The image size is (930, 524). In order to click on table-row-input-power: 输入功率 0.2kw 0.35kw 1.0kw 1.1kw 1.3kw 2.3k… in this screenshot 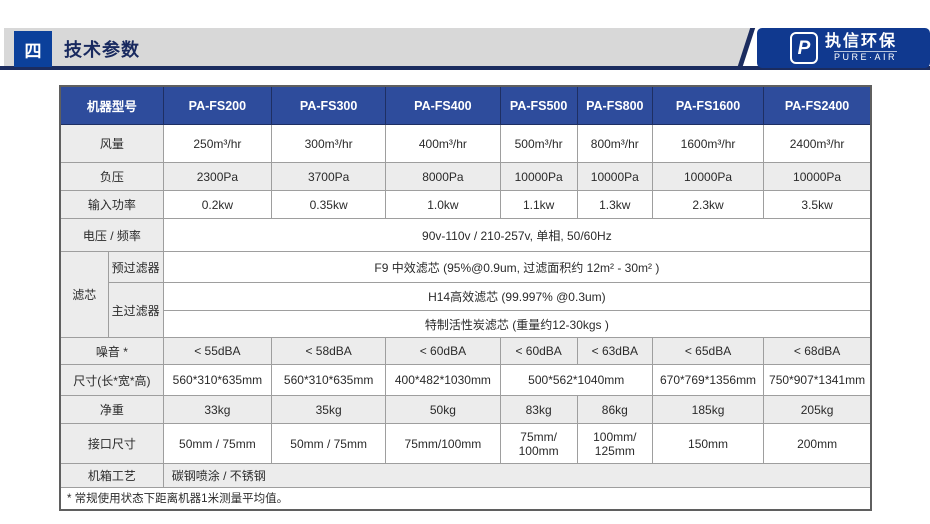, I will do `click(465, 204)`.